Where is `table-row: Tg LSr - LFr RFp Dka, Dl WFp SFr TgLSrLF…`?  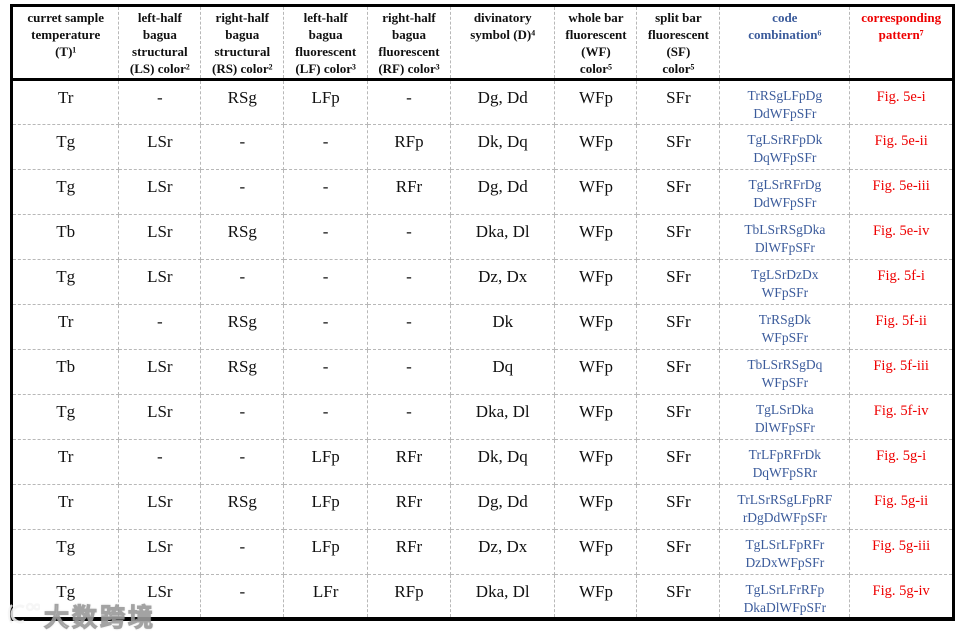 table-row: Tg LSr - LFr RFp Dka, Dl WFp SFr TgLSrLF… is located at coordinates (482, 596).